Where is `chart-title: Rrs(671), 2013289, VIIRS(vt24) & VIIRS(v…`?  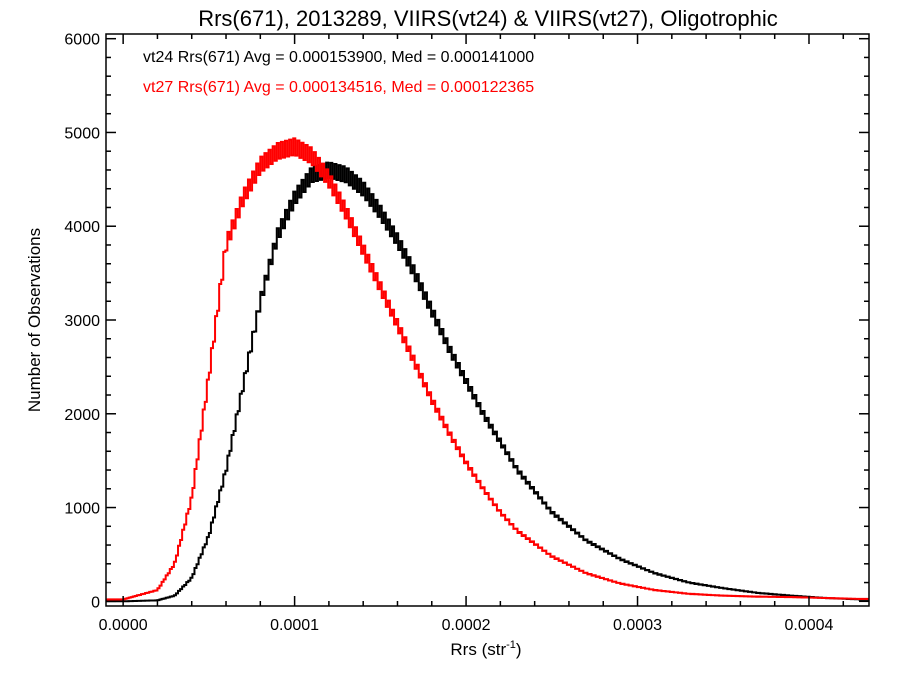 chart-title: Rrs(671), 2013289, VIIRS(vt24) & VIIRS(v… is located at coordinates (488, 18).